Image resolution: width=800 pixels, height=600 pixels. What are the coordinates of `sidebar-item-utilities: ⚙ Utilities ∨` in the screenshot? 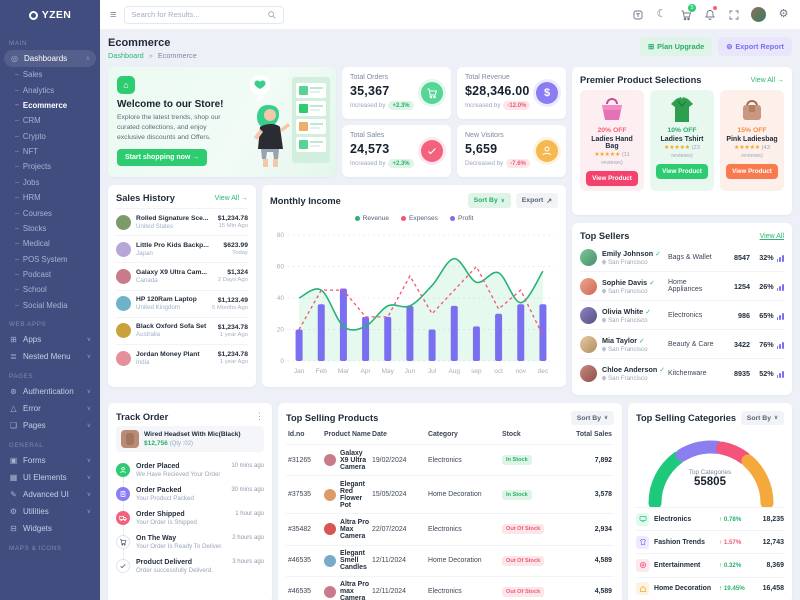 It's located at (50, 511).